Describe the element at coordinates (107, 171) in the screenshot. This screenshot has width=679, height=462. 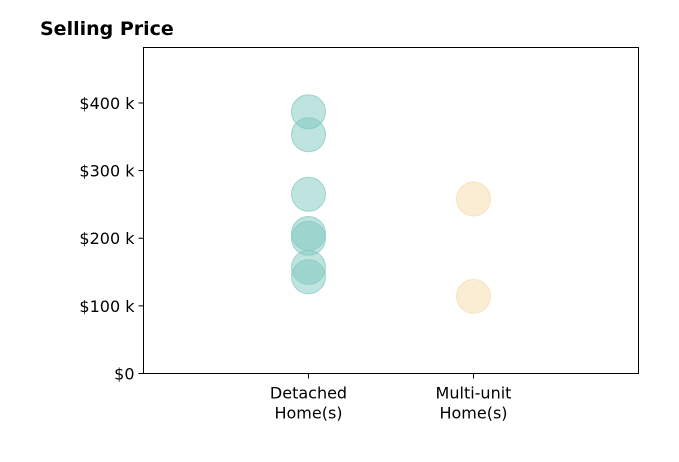
I see `y-tick-label: $300 k` at that location.